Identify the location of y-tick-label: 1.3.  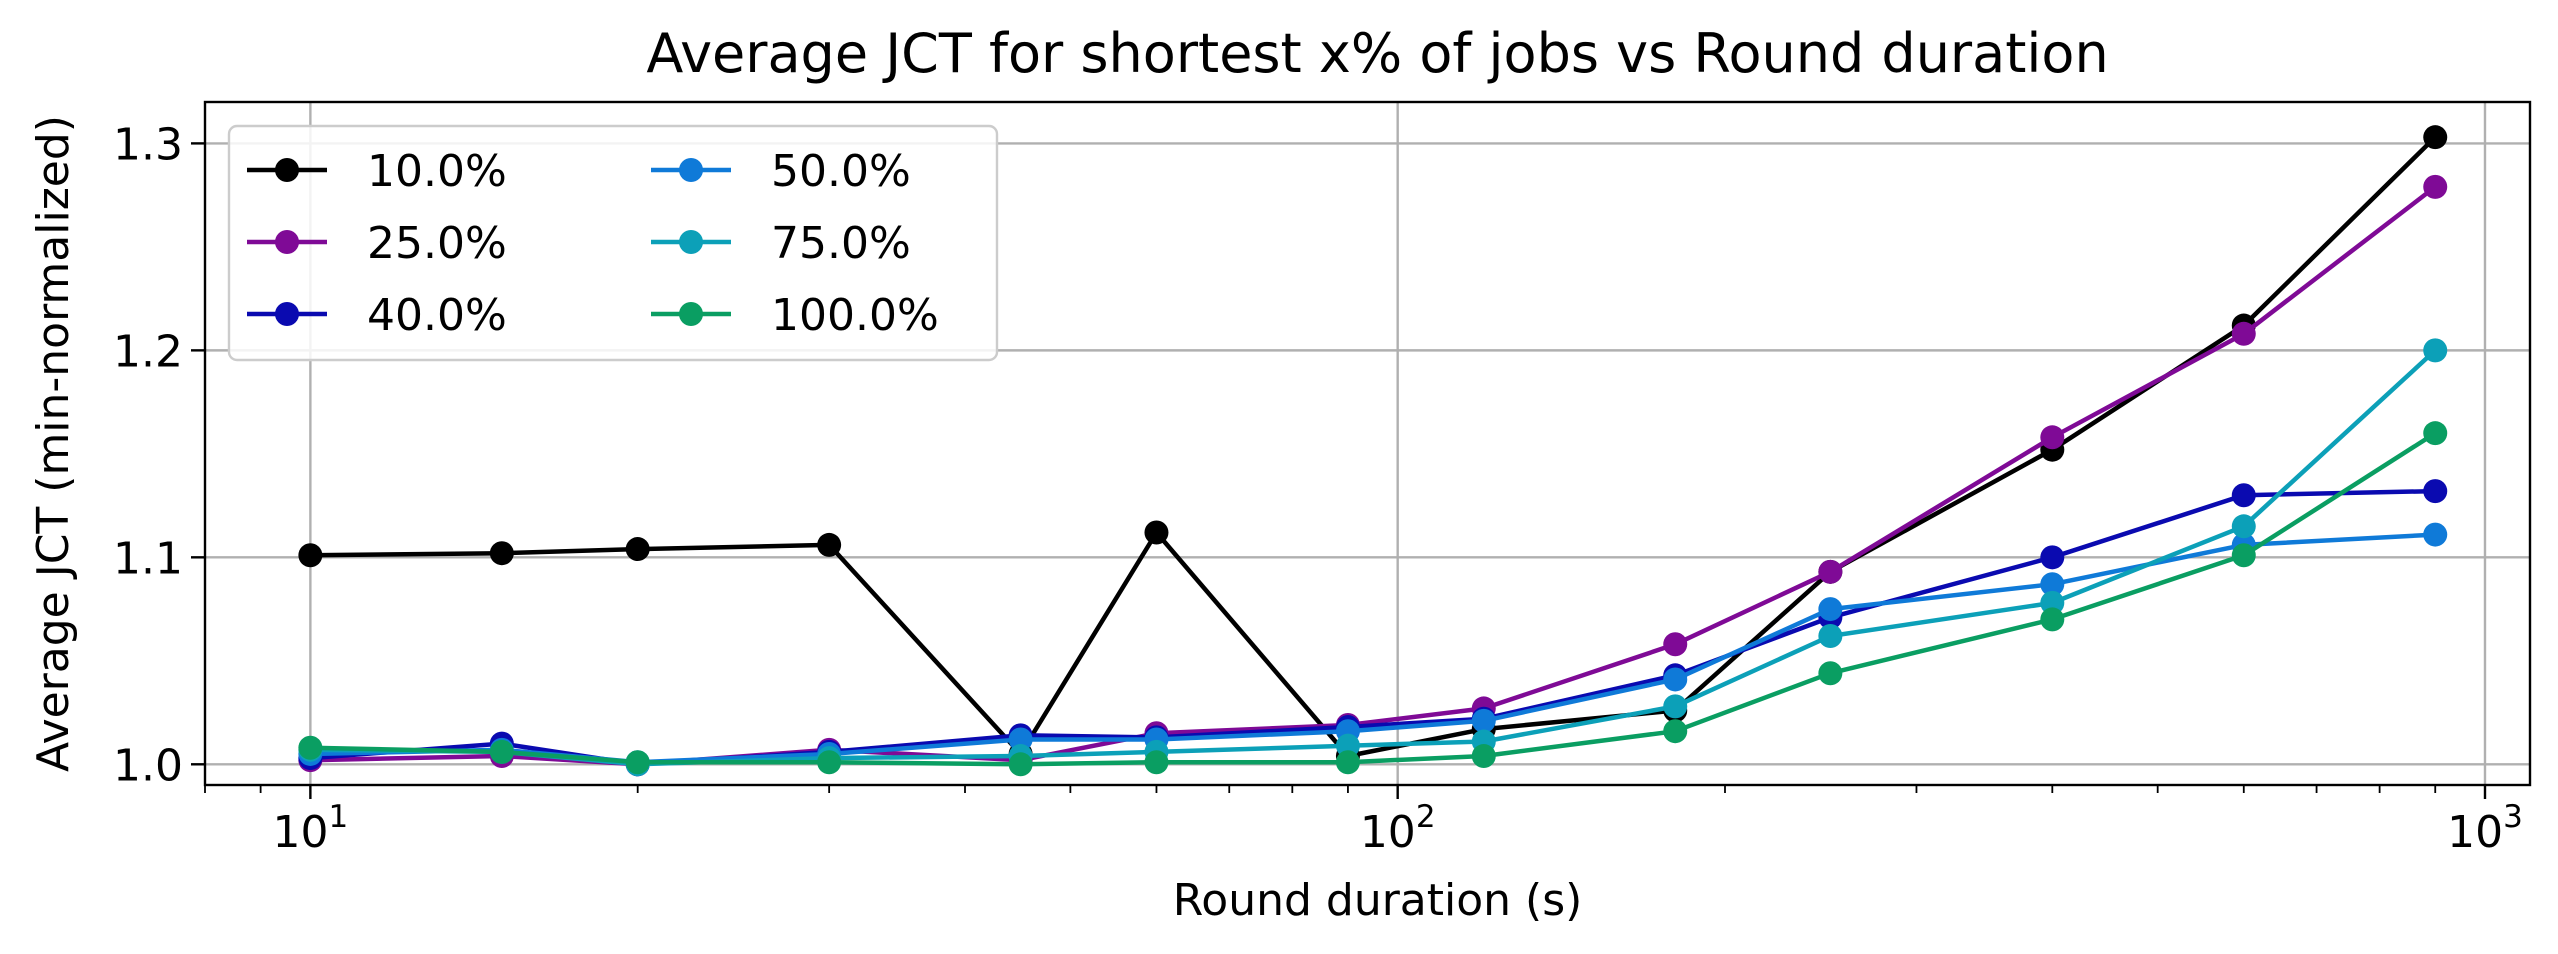
(148, 144).